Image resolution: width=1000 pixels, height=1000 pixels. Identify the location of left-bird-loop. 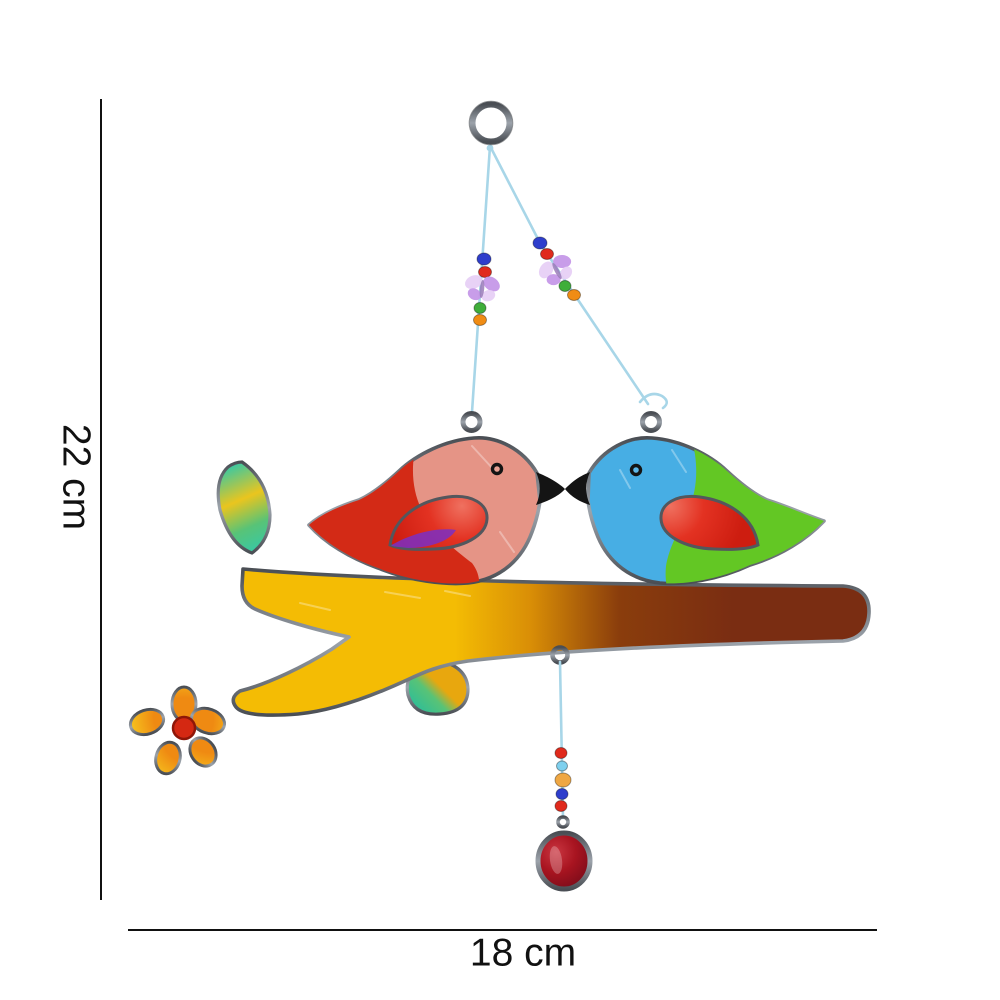
(471, 422).